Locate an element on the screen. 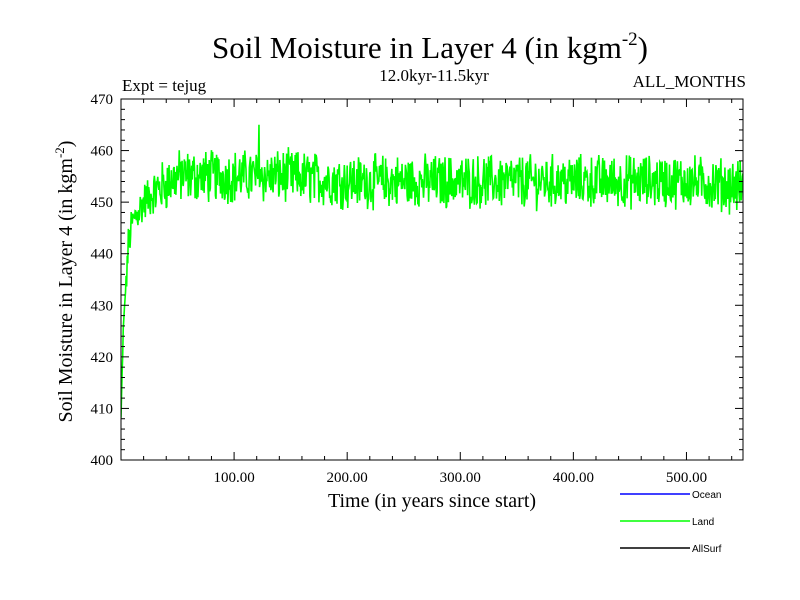 Image resolution: width=800 pixels, height=600 pixels. y-tick-label: 400 is located at coordinates (102, 461).